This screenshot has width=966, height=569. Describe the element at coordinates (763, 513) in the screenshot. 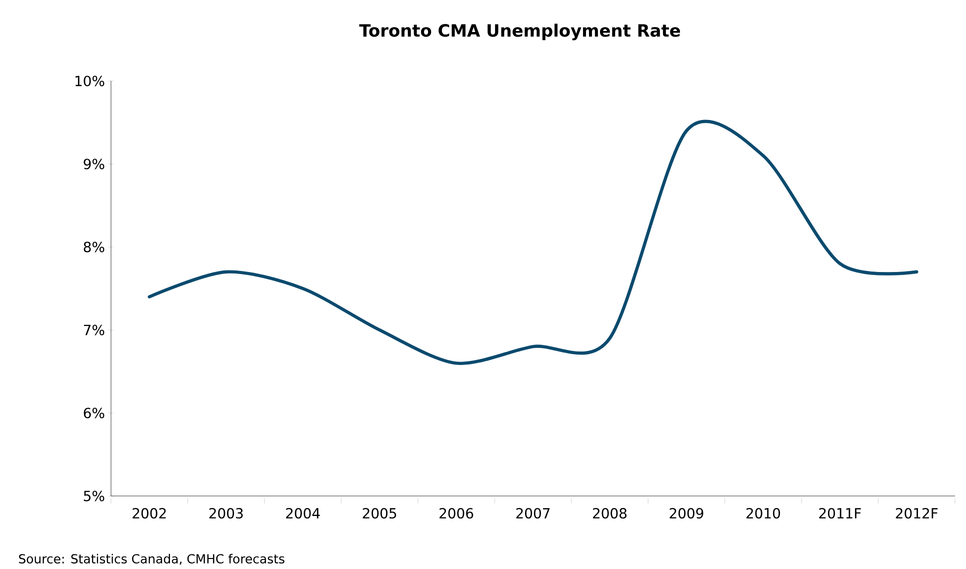

I see `x-tick-label: 2010` at that location.